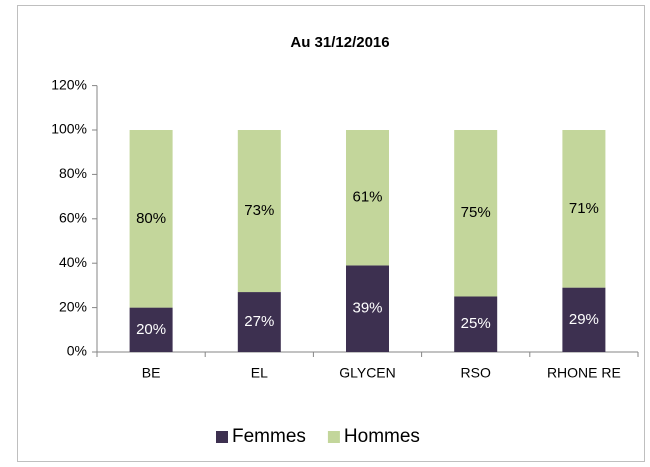 The width and height of the screenshot is (650, 467). I want to click on x-tick-label: EL, so click(259, 373).